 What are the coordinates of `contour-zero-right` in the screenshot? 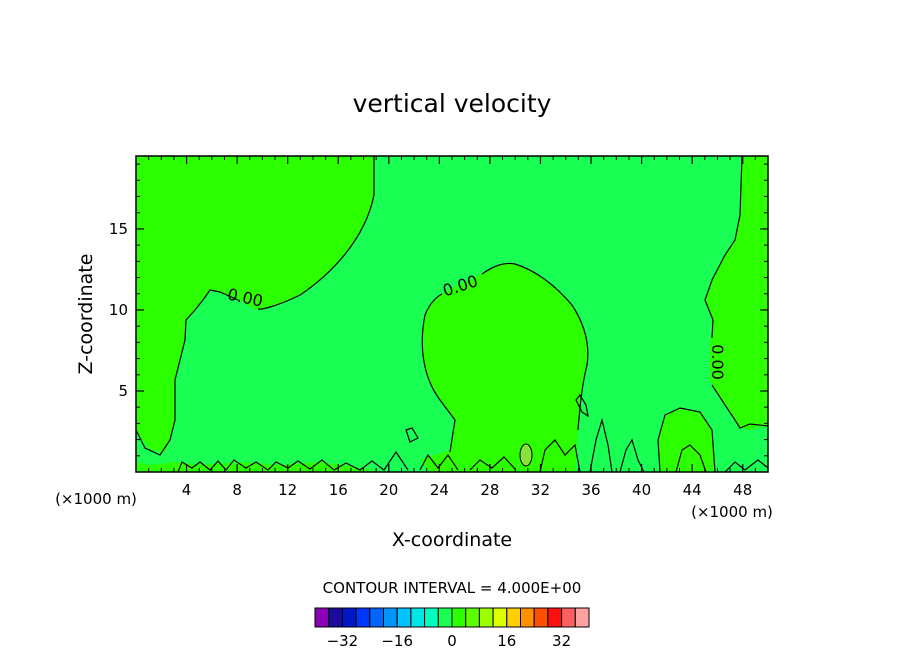 It's located at (736, 292).